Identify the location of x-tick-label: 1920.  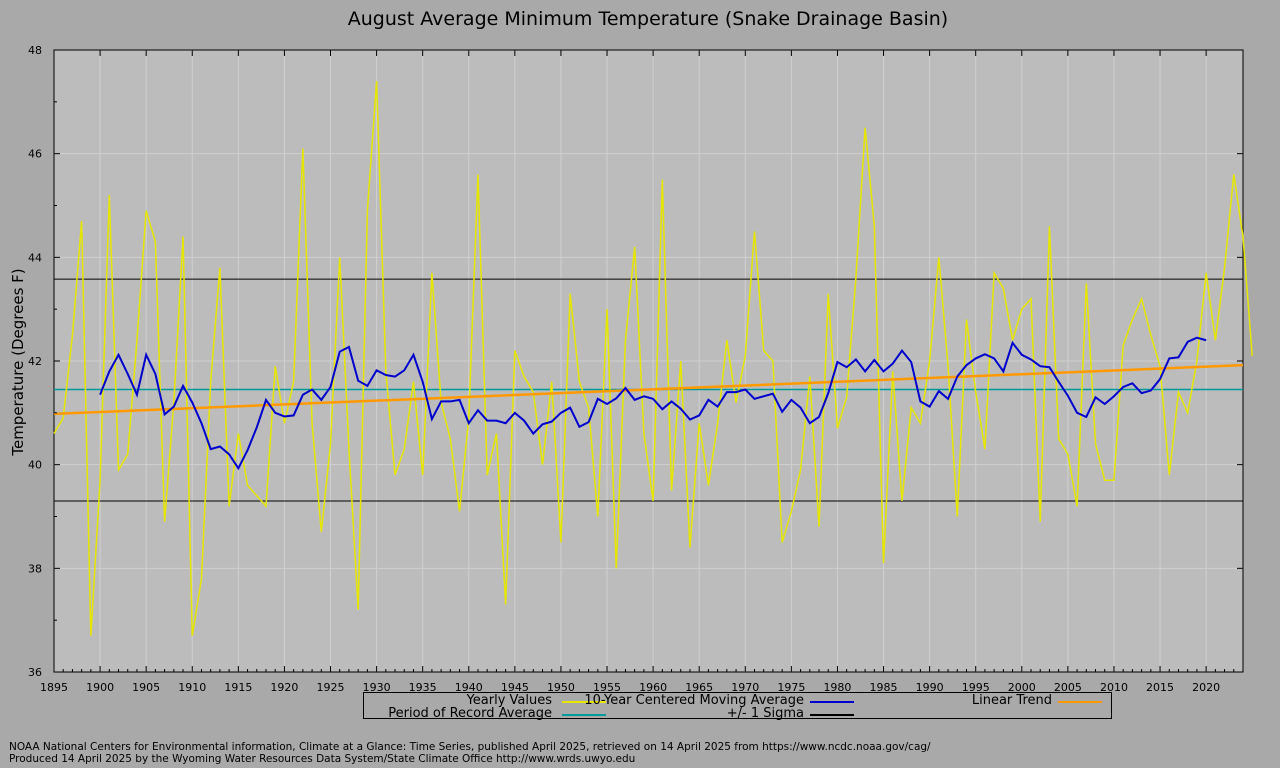
(284, 687).